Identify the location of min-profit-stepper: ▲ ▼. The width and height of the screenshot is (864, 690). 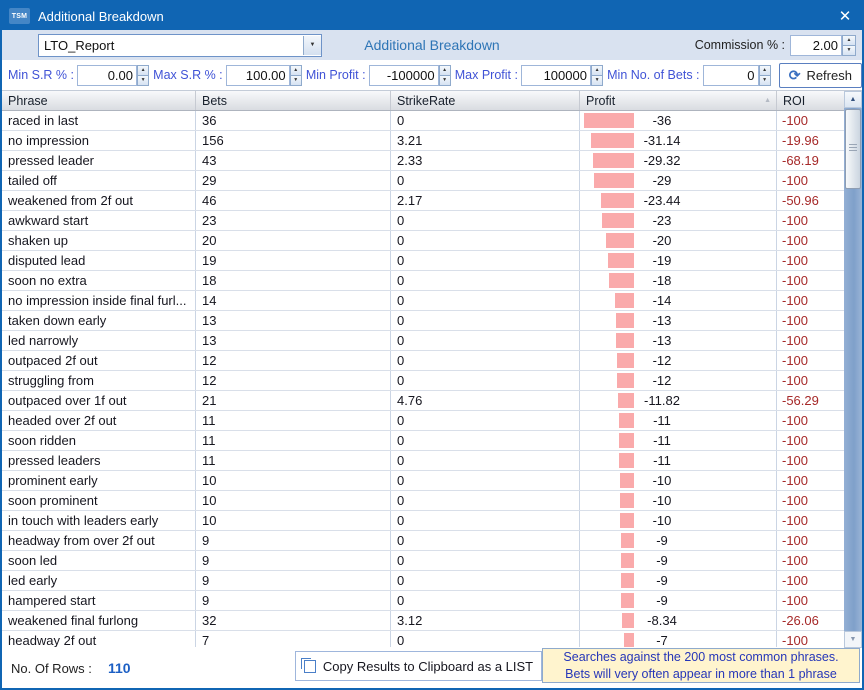
(444, 75).